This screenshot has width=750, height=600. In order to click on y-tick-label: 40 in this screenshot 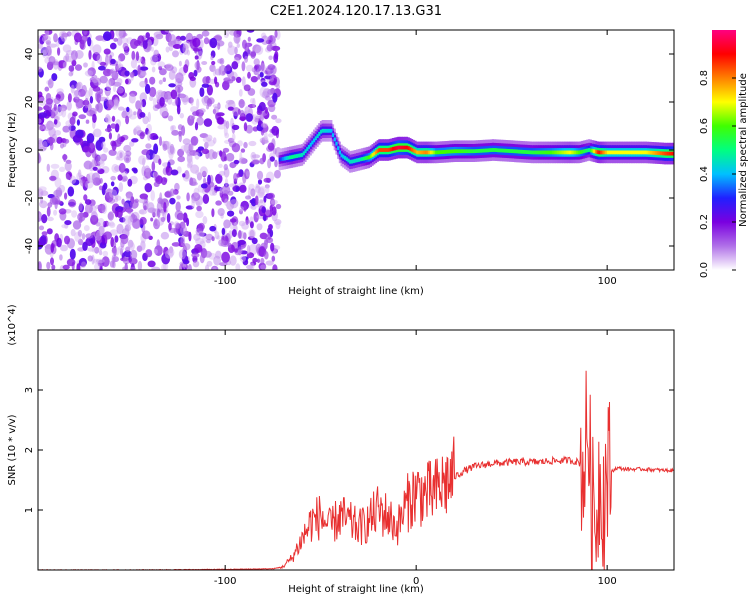, I will do `click(29, 54)`.